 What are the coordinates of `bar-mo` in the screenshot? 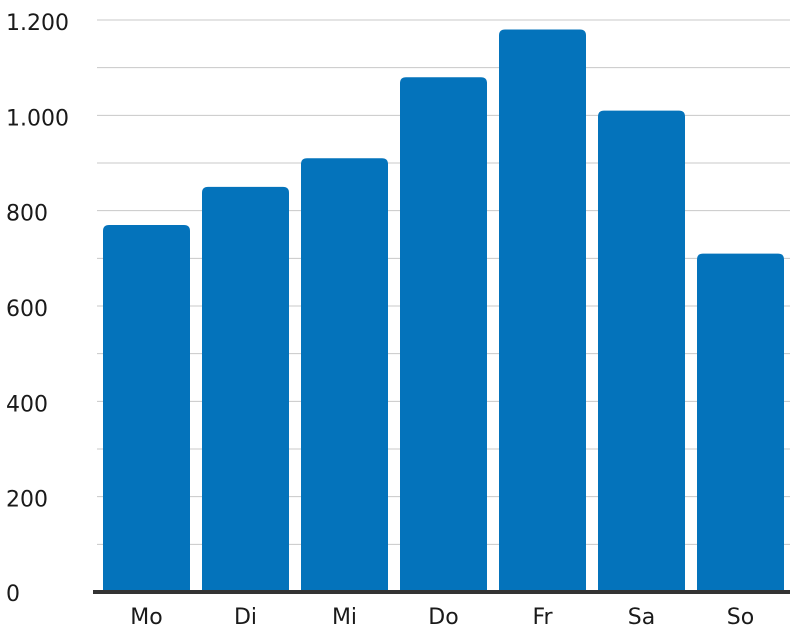 It's located at (146, 408).